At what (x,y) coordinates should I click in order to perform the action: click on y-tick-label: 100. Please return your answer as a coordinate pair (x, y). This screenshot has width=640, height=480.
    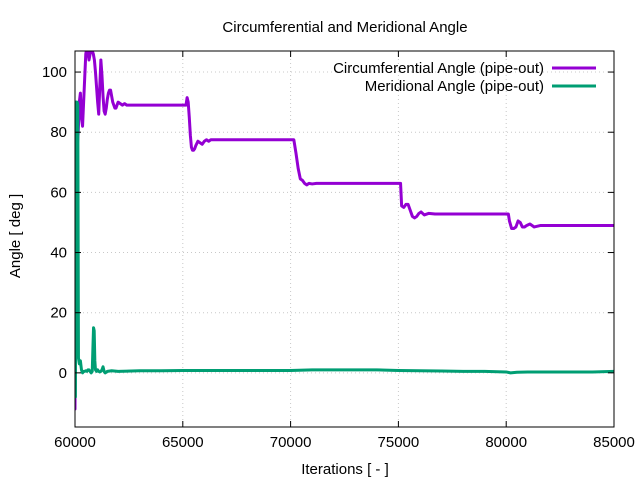
    Looking at the image, I should click on (54, 72).